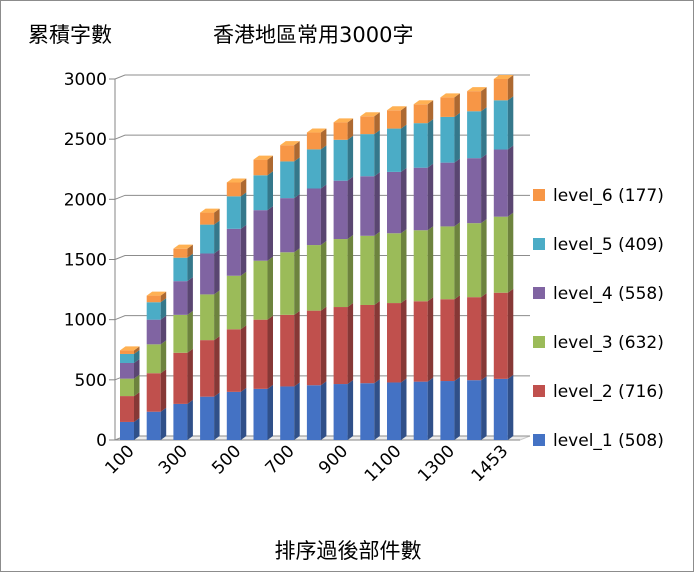 This screenshot has width=694, height=572. Describe the element at coordinates (306, 463) in the screenshot. I see `x-axis: 100 300 500 700 900 1100 1300 1453` at that location.